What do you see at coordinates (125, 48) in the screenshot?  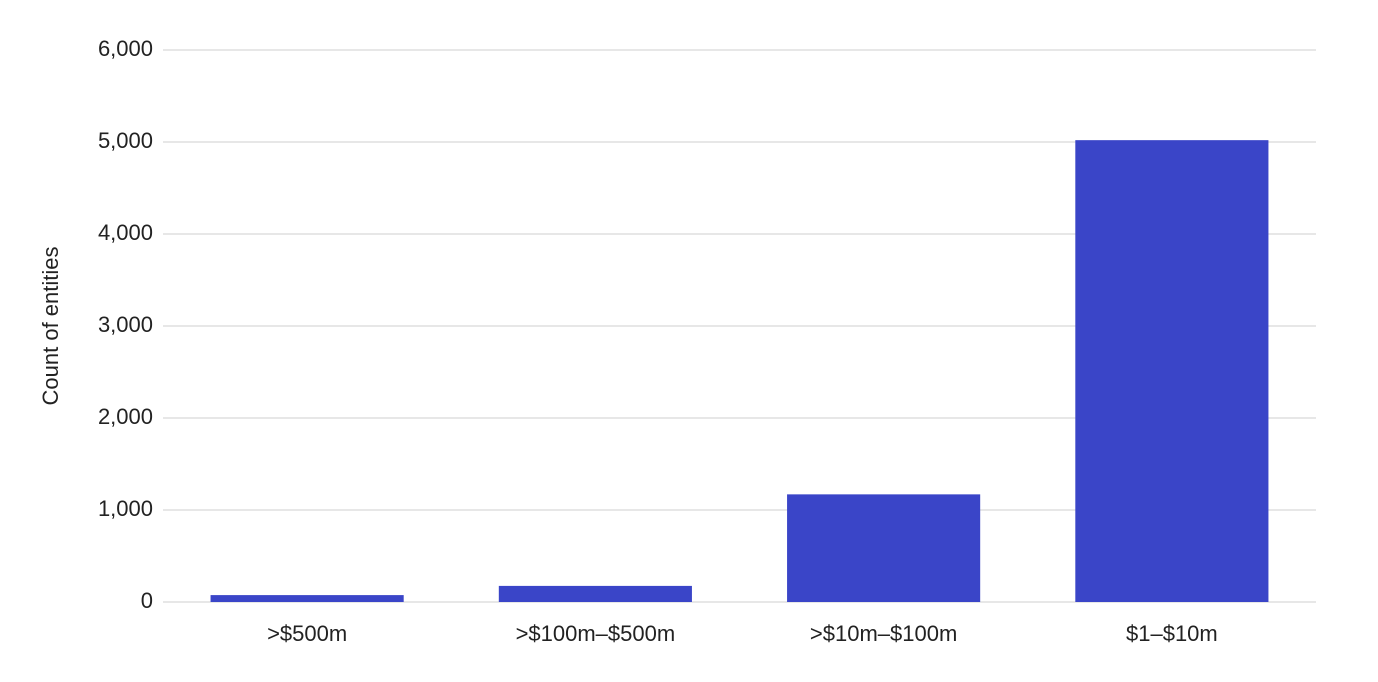 I see `y-tick-label: 6,000` at bounding box center [125, 48].